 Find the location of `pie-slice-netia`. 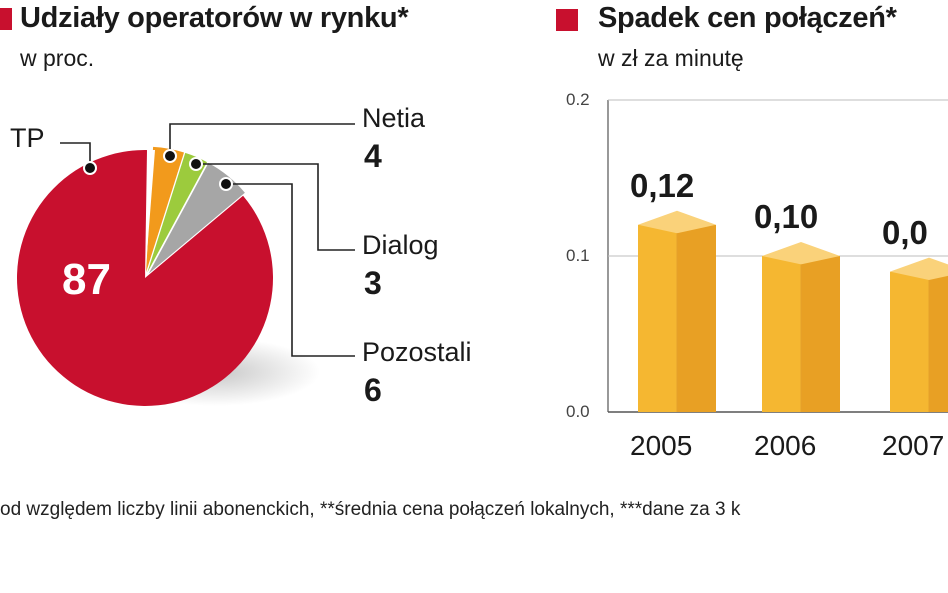

pie-slice-netia is located at coordinates (165, 209).